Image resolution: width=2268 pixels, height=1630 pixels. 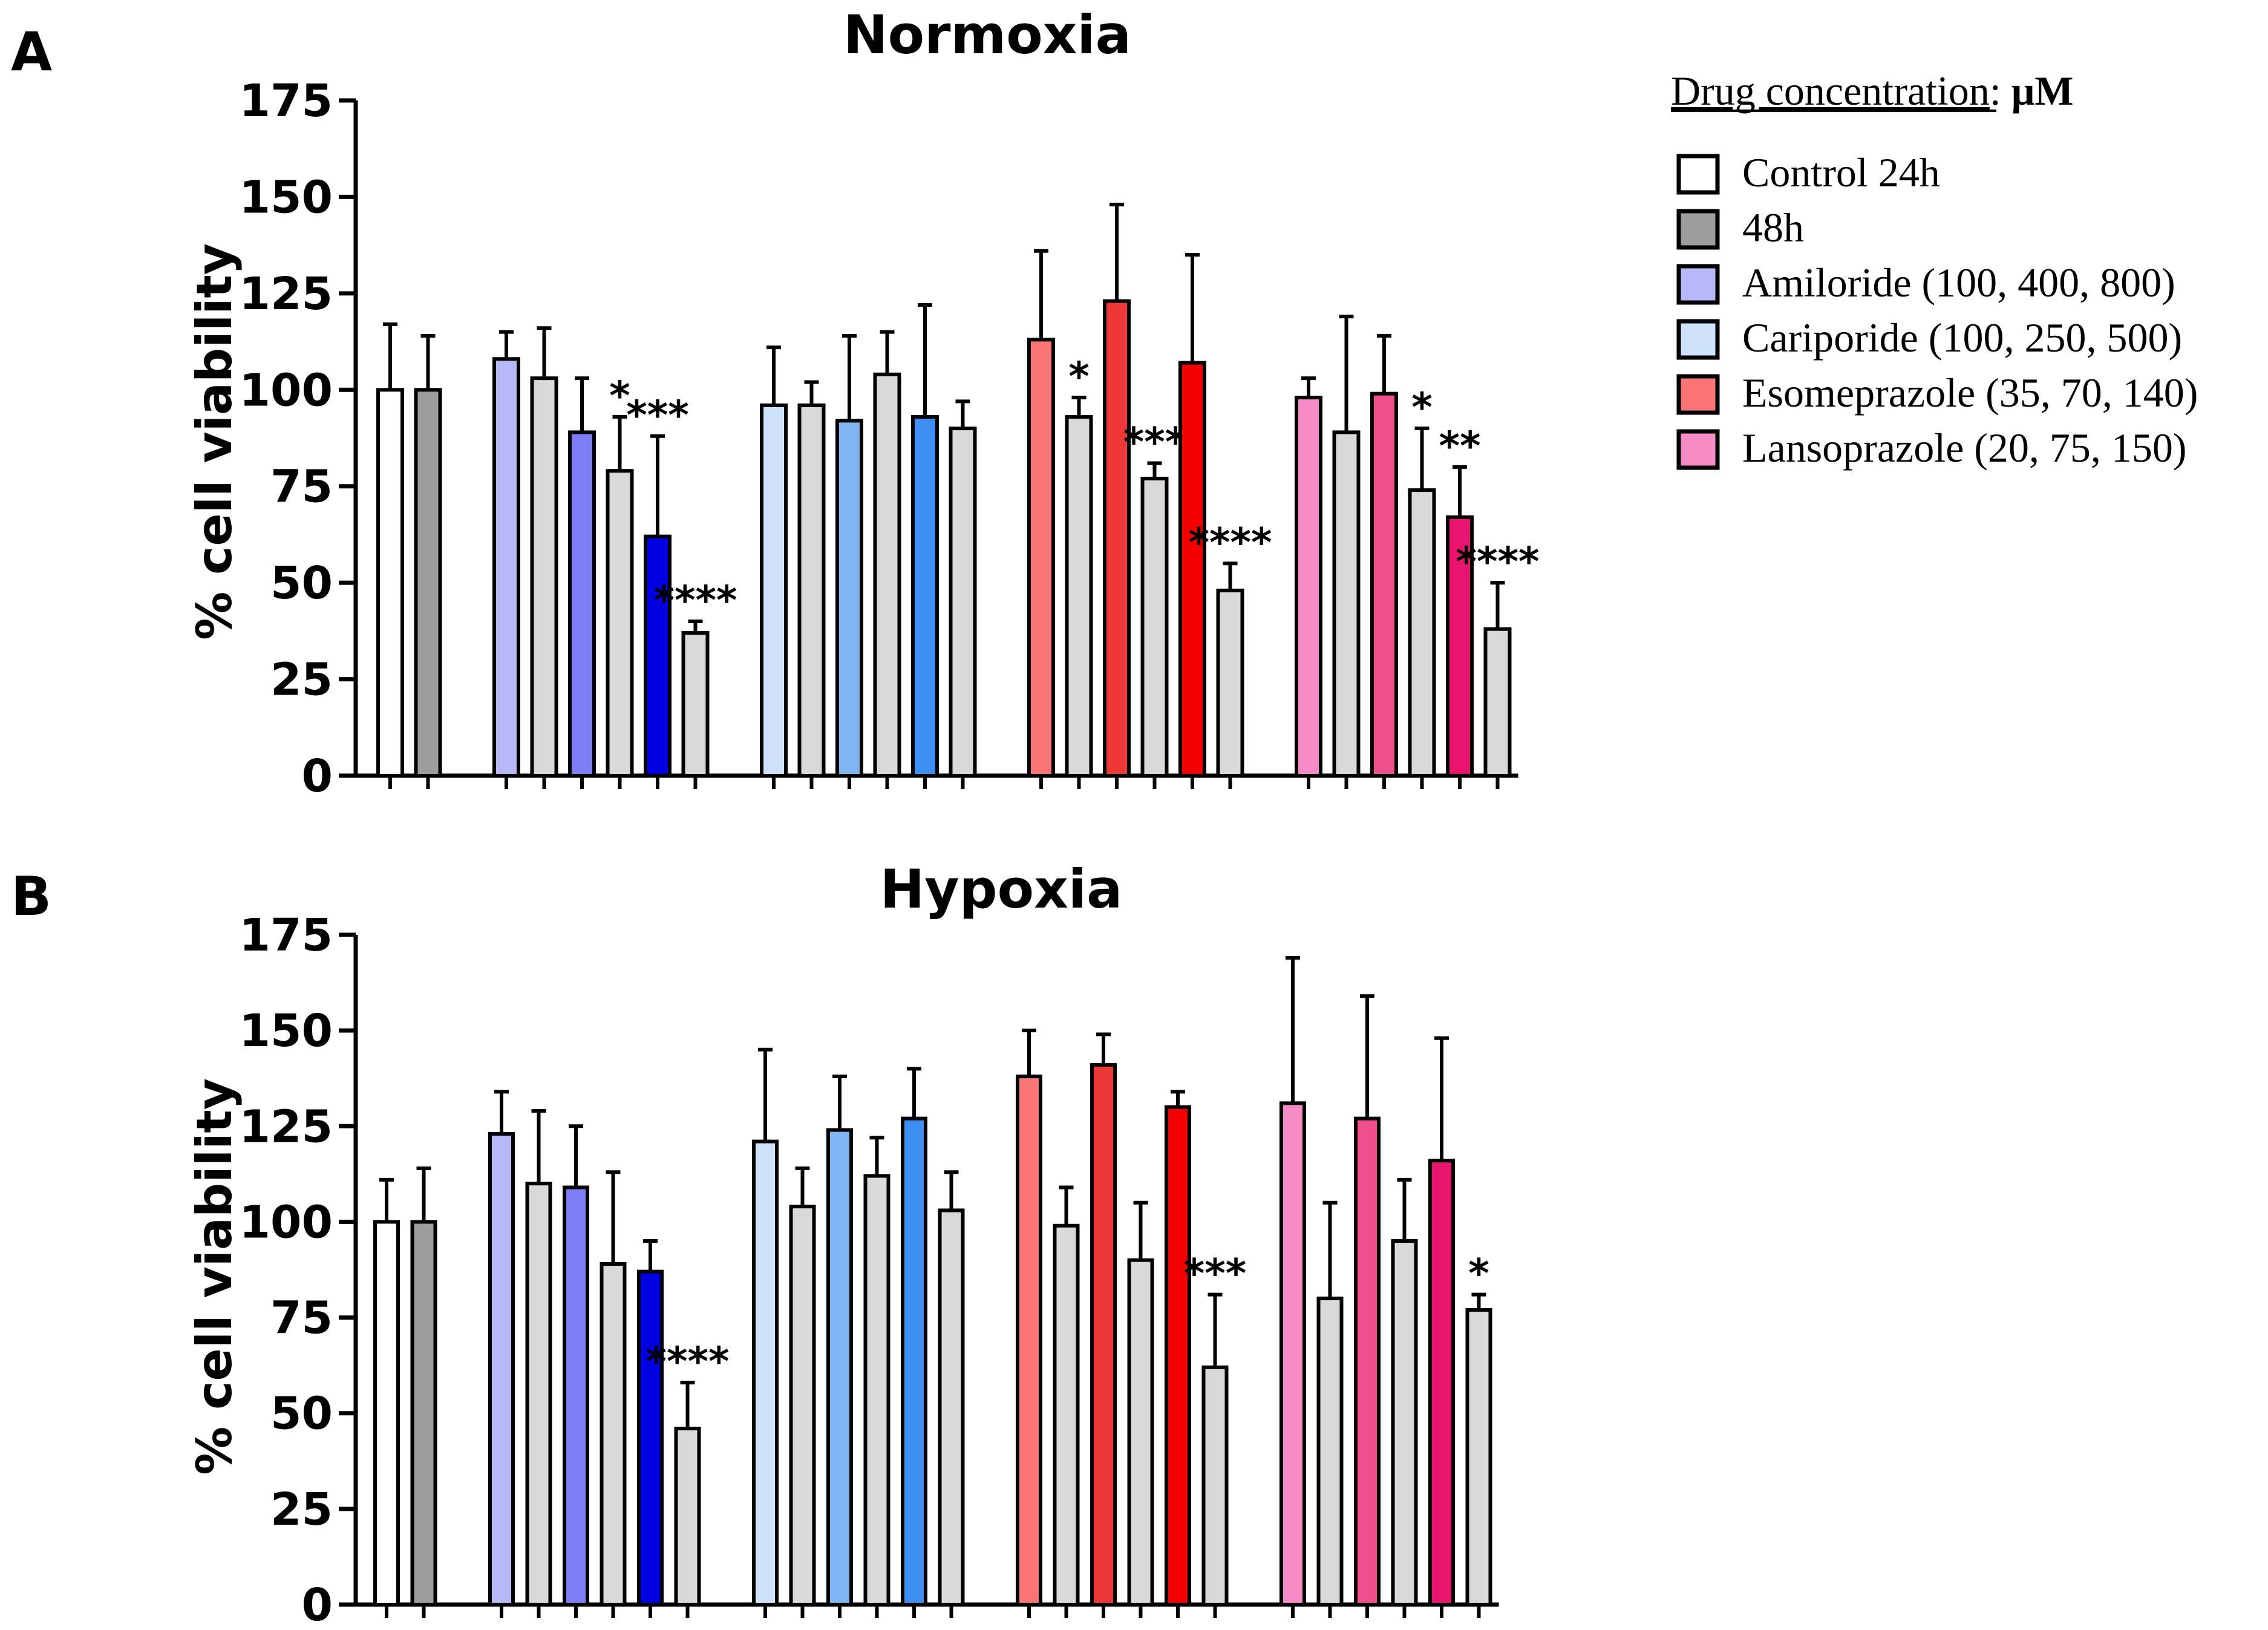 I want to click on panel-letter-b: B, so click(x=31, y=896).